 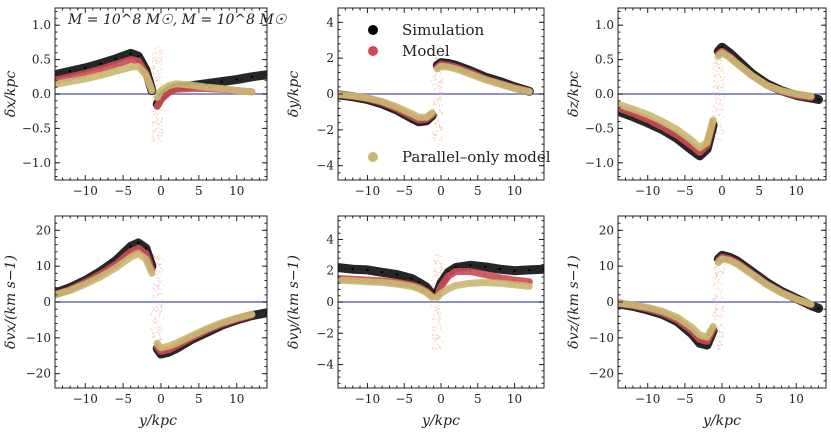 I want to click on legend-marker-model, so click(x=373, y=51).